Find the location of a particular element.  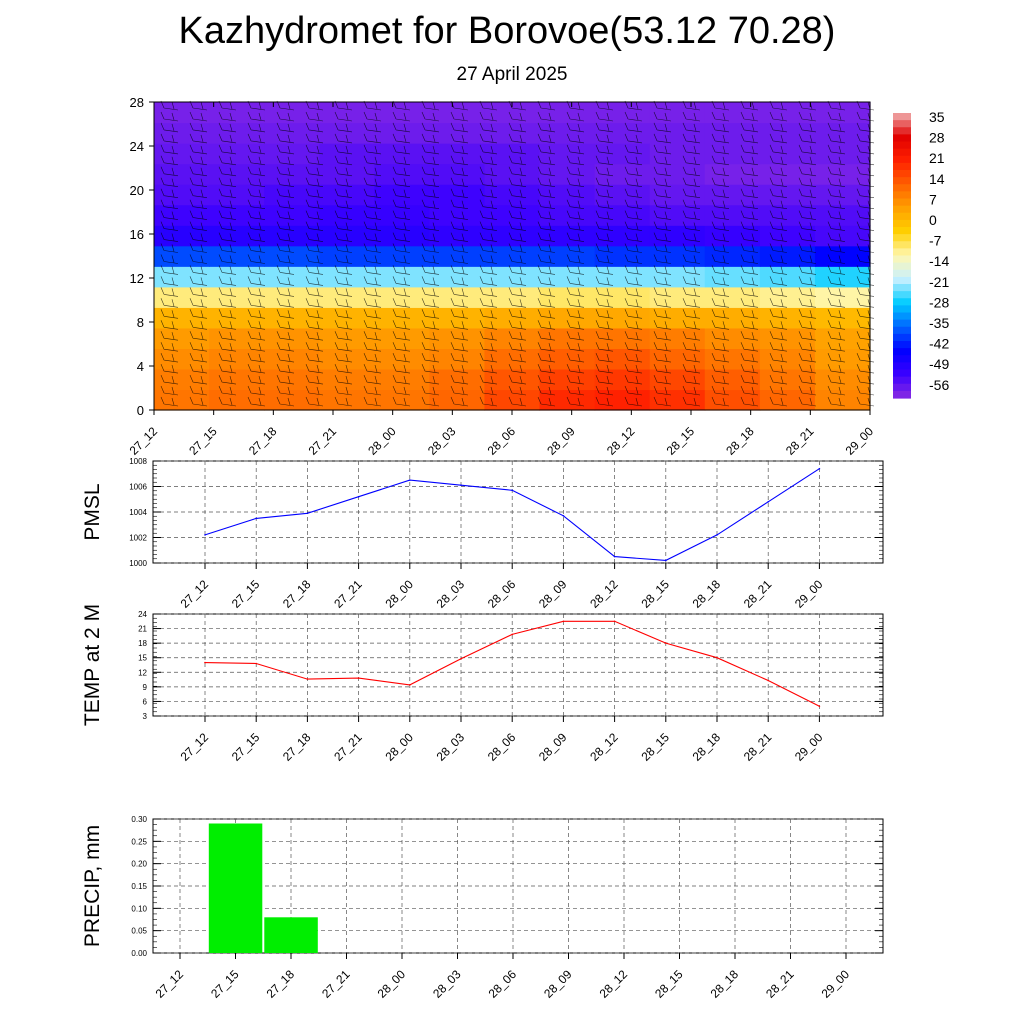

x-tick-label: 28_12 is located at coordinates (604, 747).